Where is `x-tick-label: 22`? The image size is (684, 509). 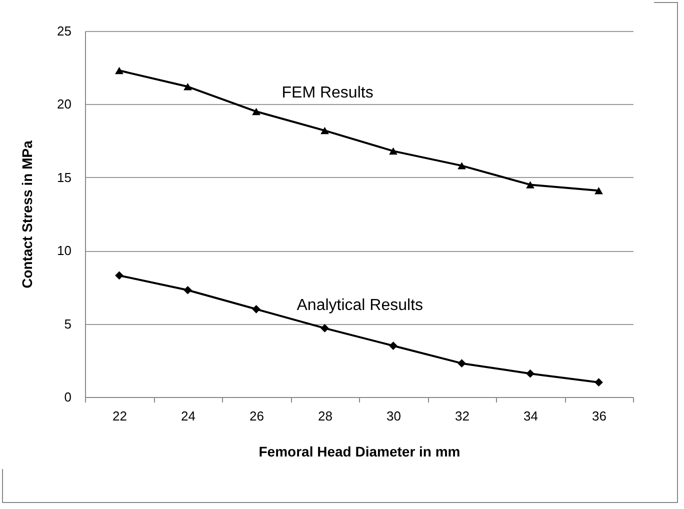
x-tick-label: 22 is located at coordinates (119, 416).